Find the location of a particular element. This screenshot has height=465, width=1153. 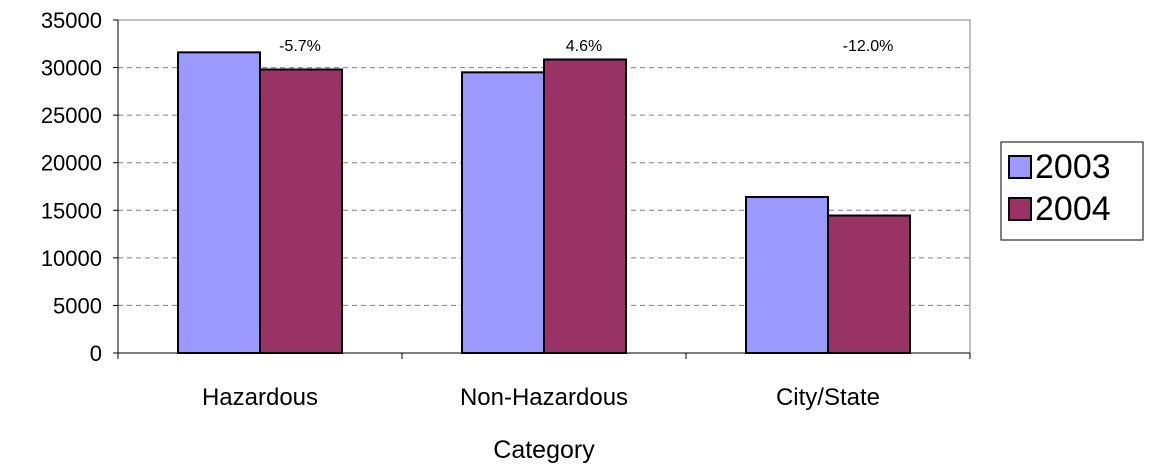

bar-2004-city-state is located at coordinates (869, 284).